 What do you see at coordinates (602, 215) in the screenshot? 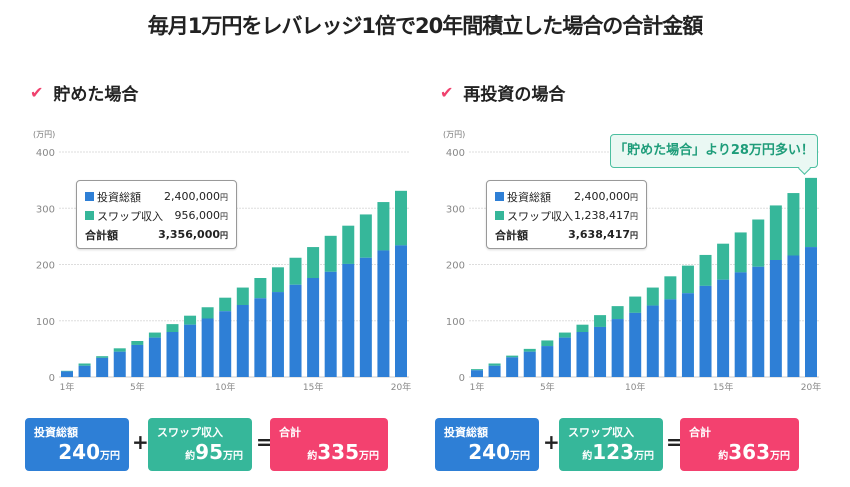
I see `legend-value: 1,238,417` at bounding box center [602, 215].